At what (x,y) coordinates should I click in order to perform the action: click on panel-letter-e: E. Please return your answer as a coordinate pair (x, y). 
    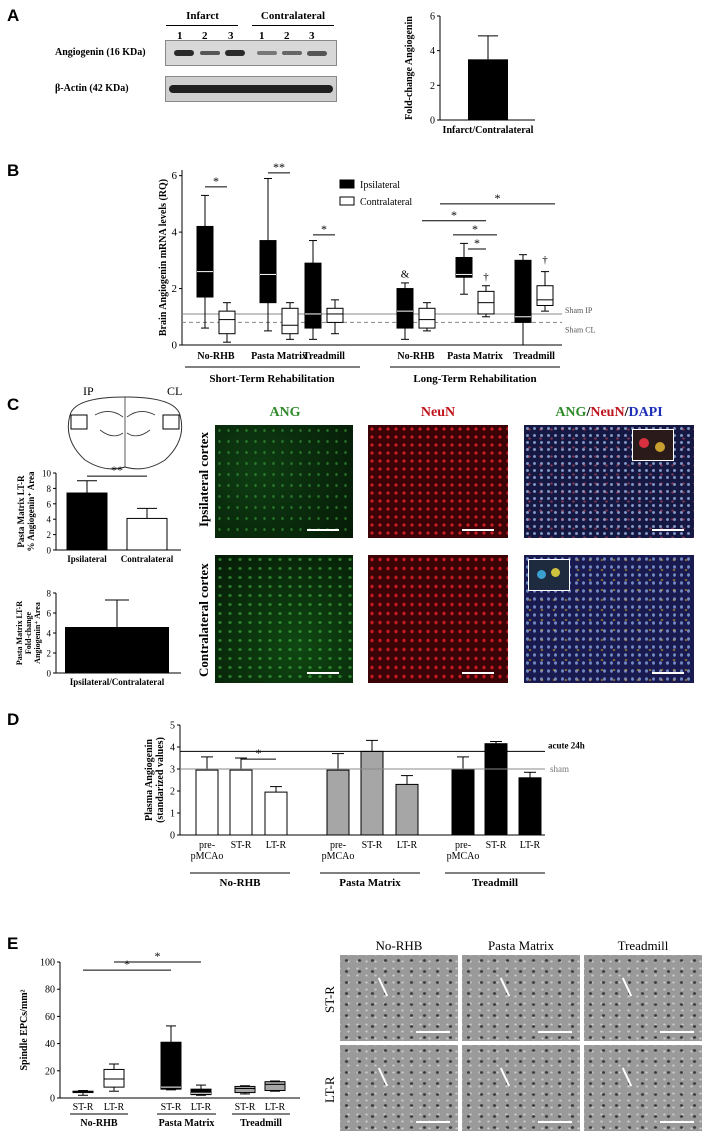
    Looking at the image, I should click on (13, 943).